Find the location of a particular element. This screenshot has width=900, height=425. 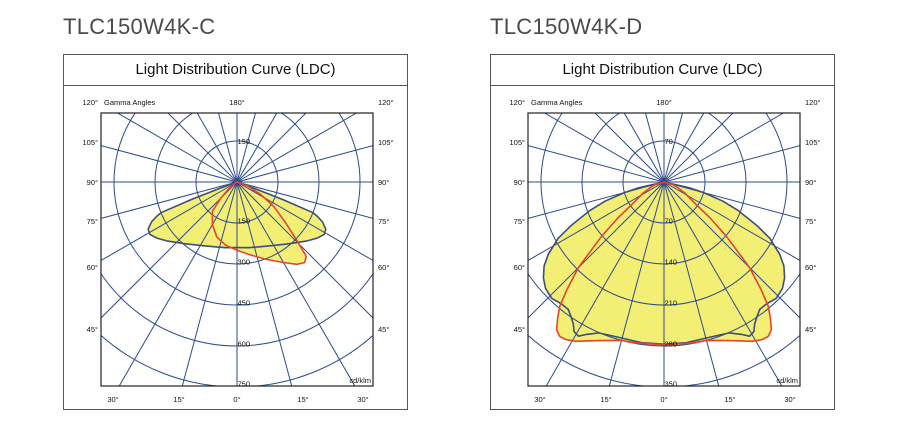

ring-label: 350 is located at coordinates (671, 384).